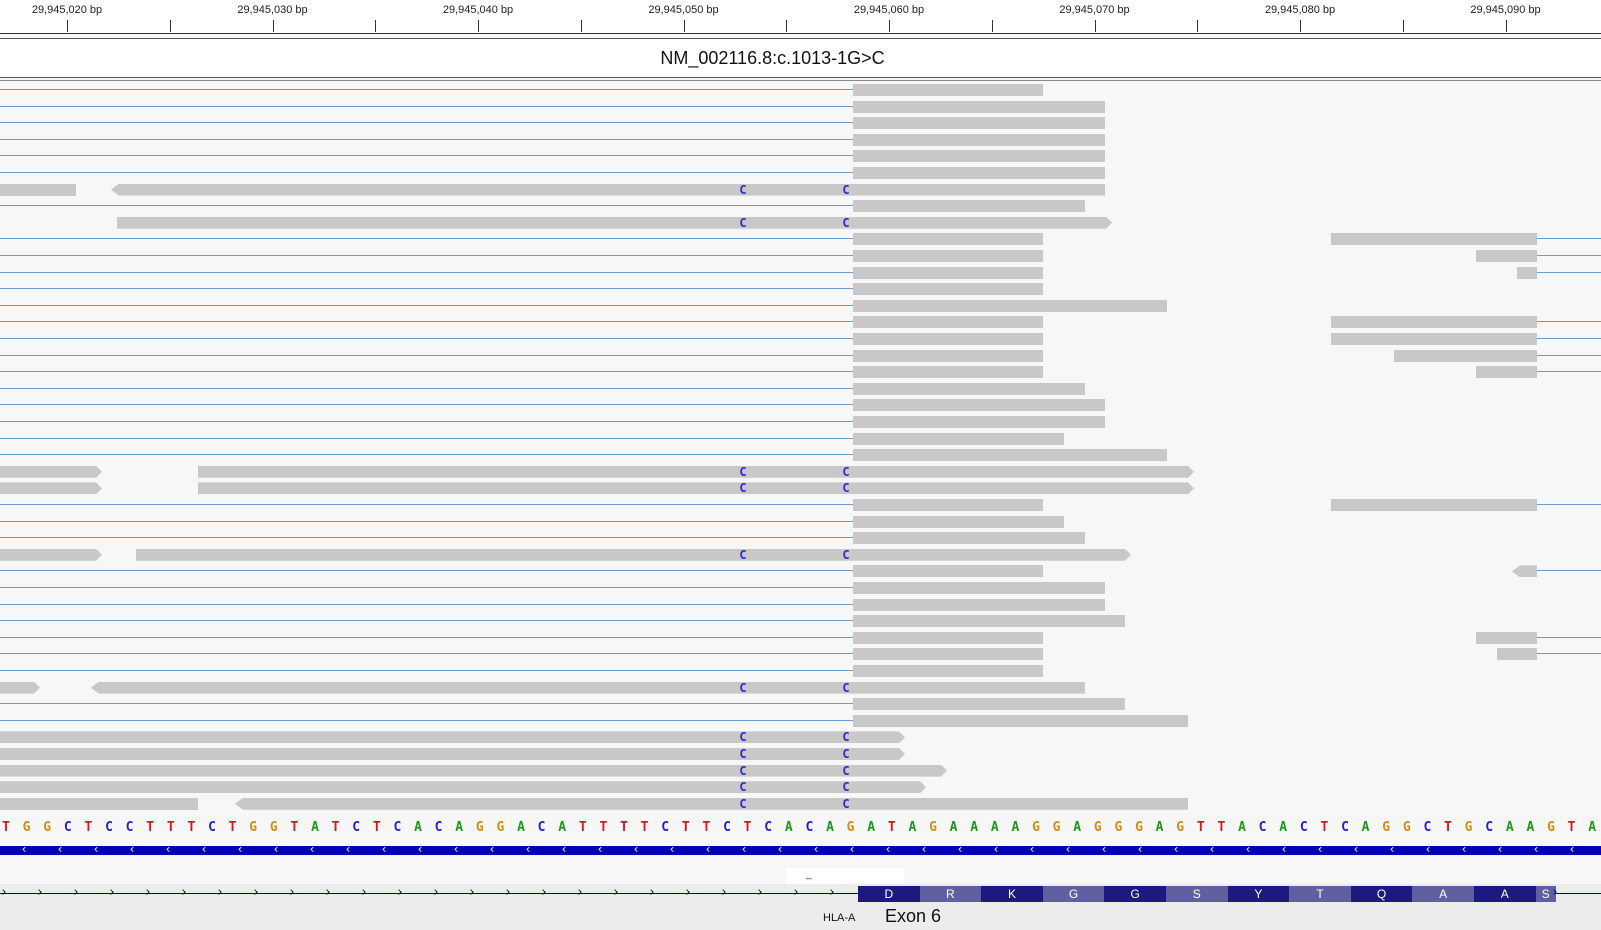 The height and width of the screenshot is (930, 1601). I want to click on codon-box: T, so click(1320, 894).